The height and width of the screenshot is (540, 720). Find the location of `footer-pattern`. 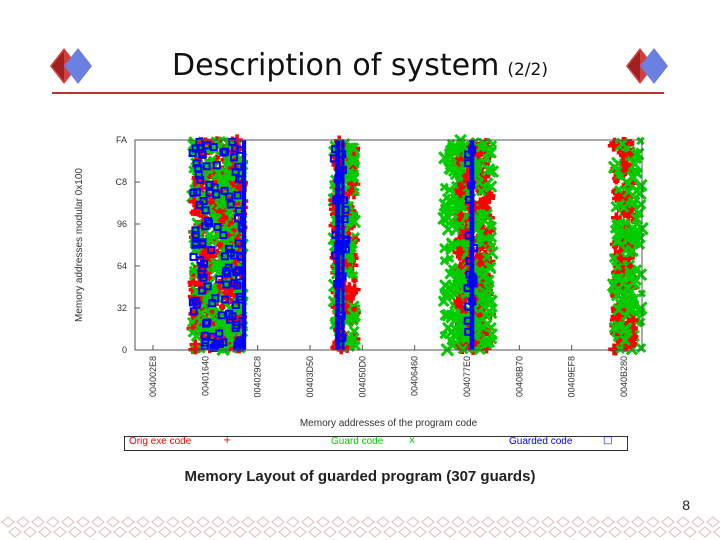

footer-pattern is located at coordinates (360, 527).